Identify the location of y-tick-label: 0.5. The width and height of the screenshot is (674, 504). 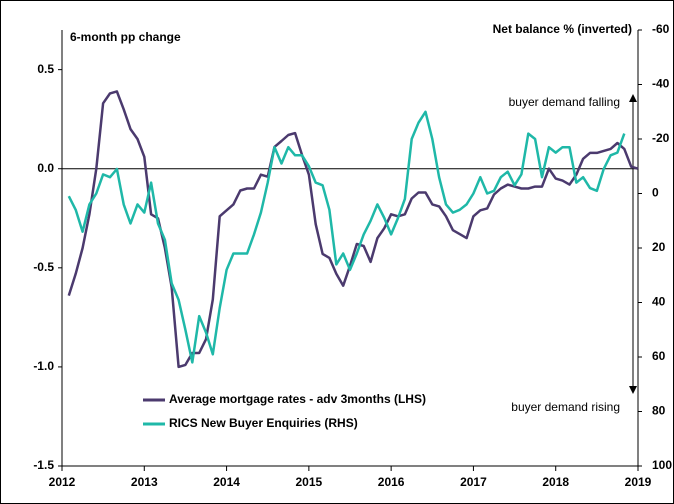
(45, 69).